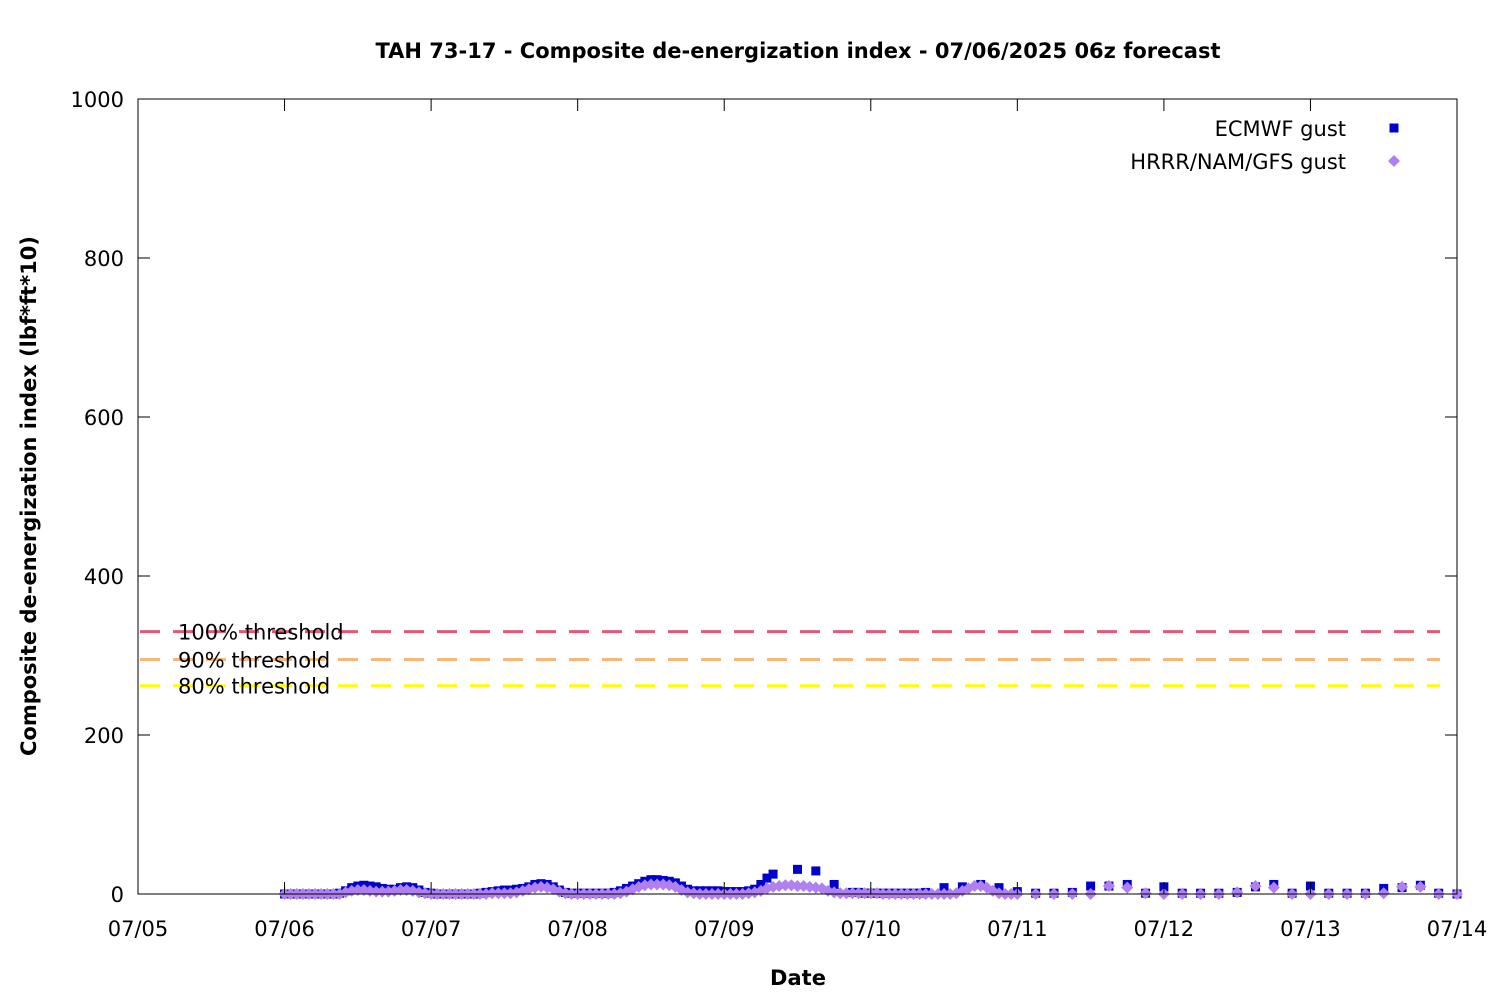 The width and height of the screenshot is (1500, 1000). What do you see at coordinates (97, 100) in the screenshot?
I see `y-tick-label: 1000` at bounding box center [97, 100].